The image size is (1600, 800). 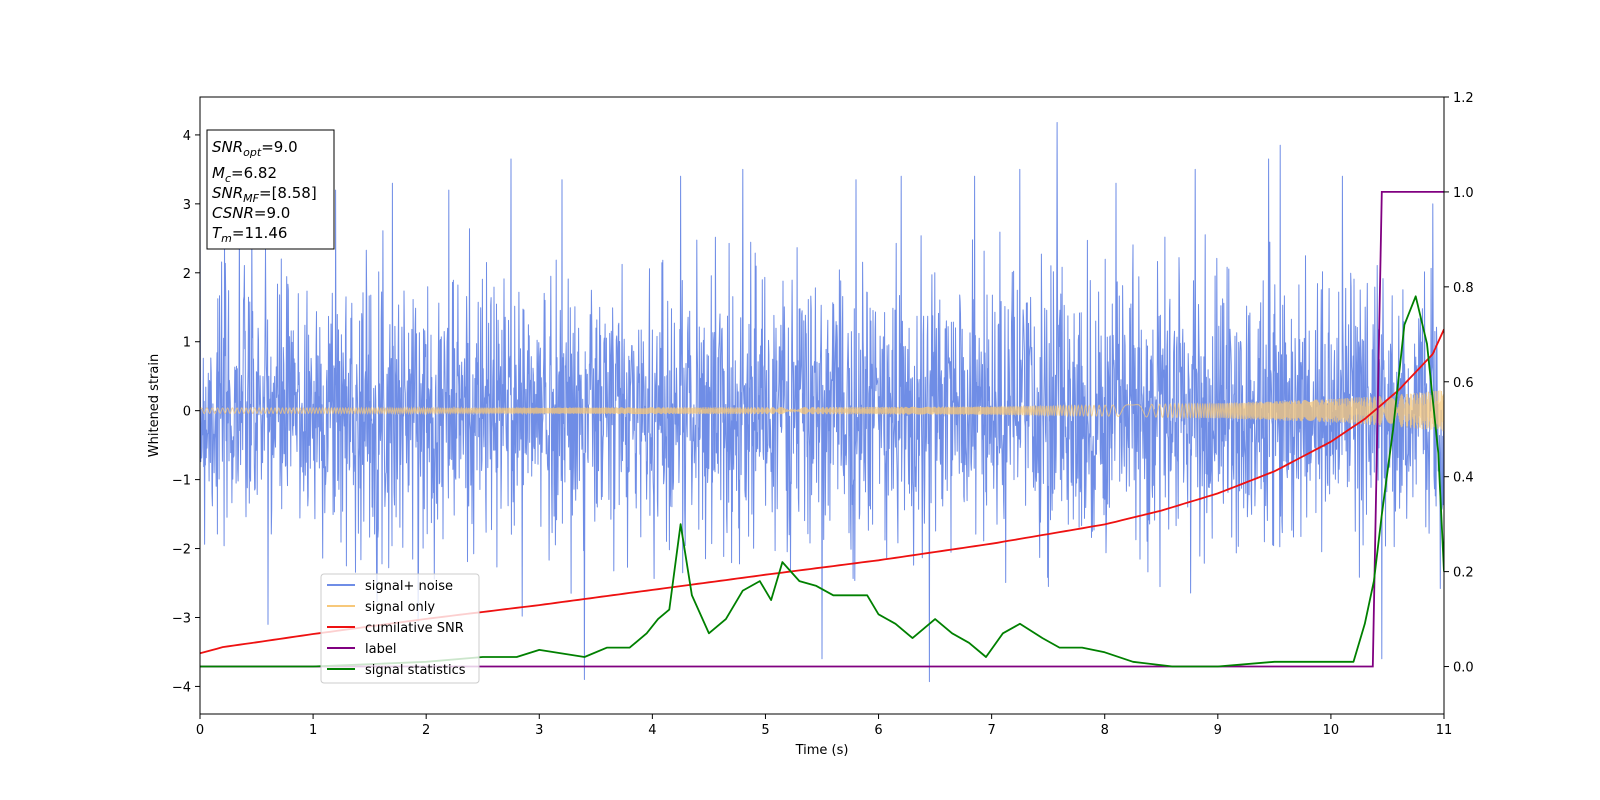 What do you see at coordinates (251, 213) in the screenshot?
I see `annotation-csnr: CSNR=9.0` at bounding box center [251, 213].